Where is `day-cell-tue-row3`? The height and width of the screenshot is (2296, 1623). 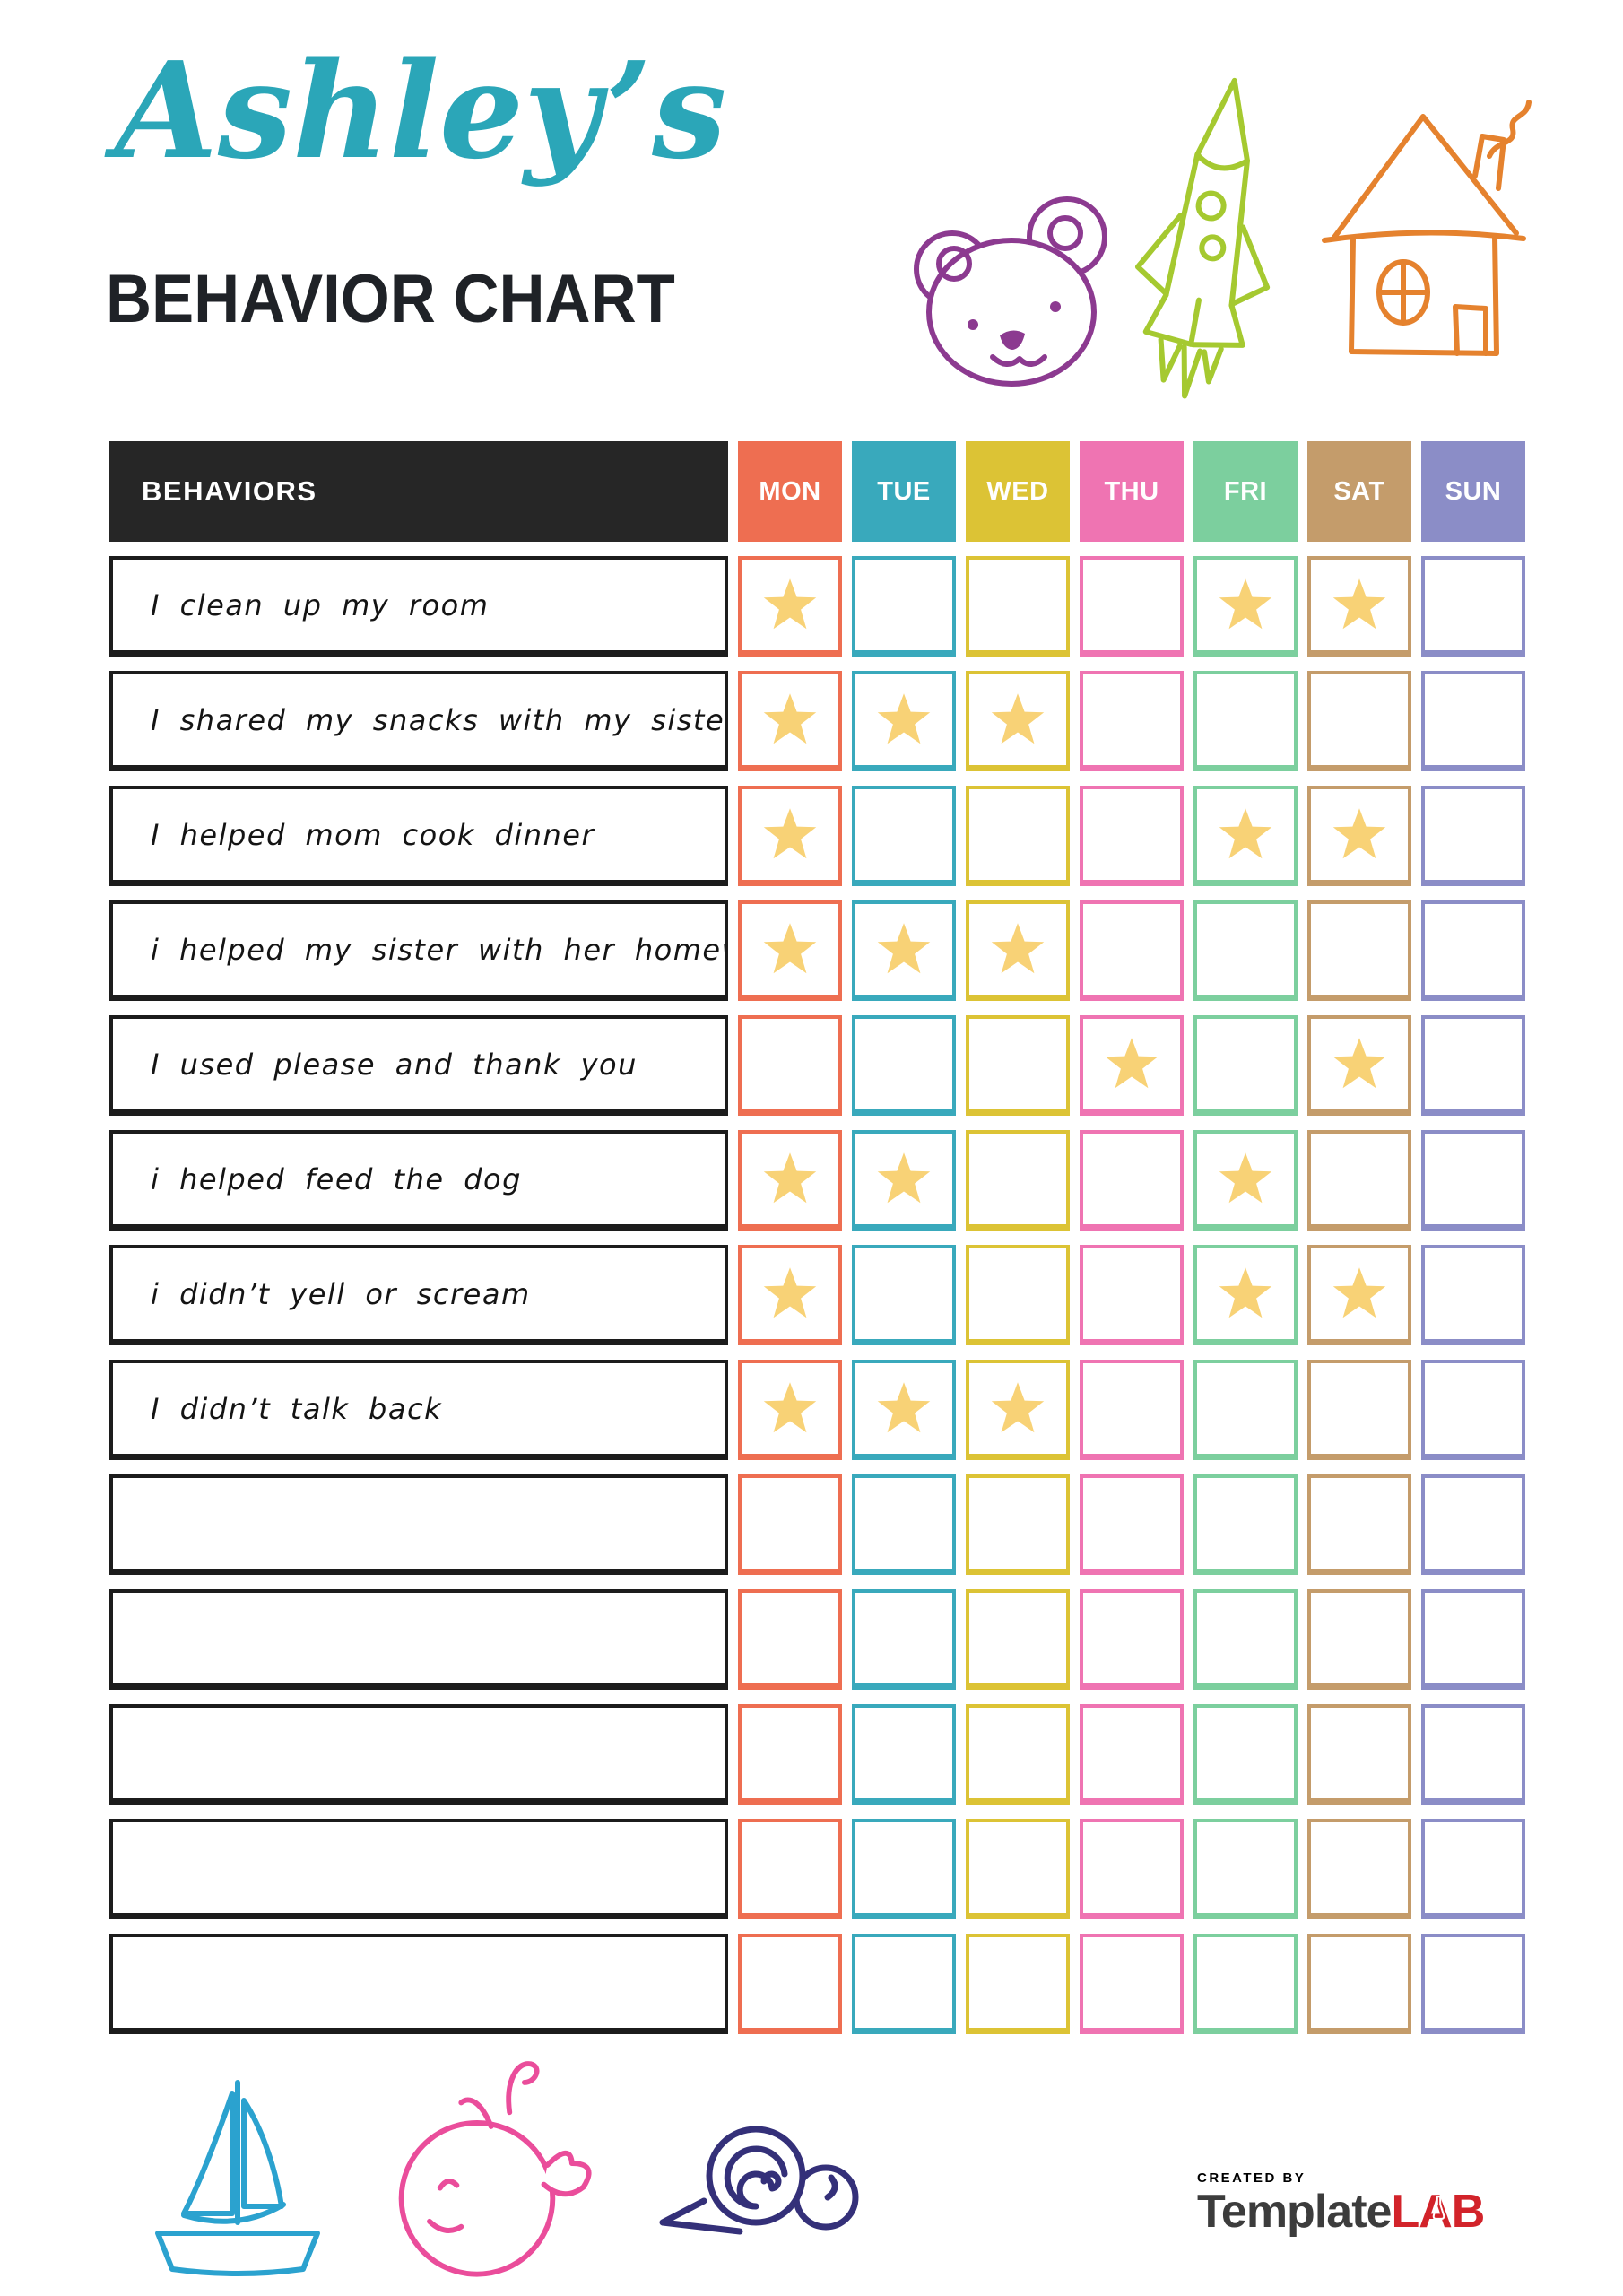
day-cell-tue-row3 is located at coordinates (904, 836).